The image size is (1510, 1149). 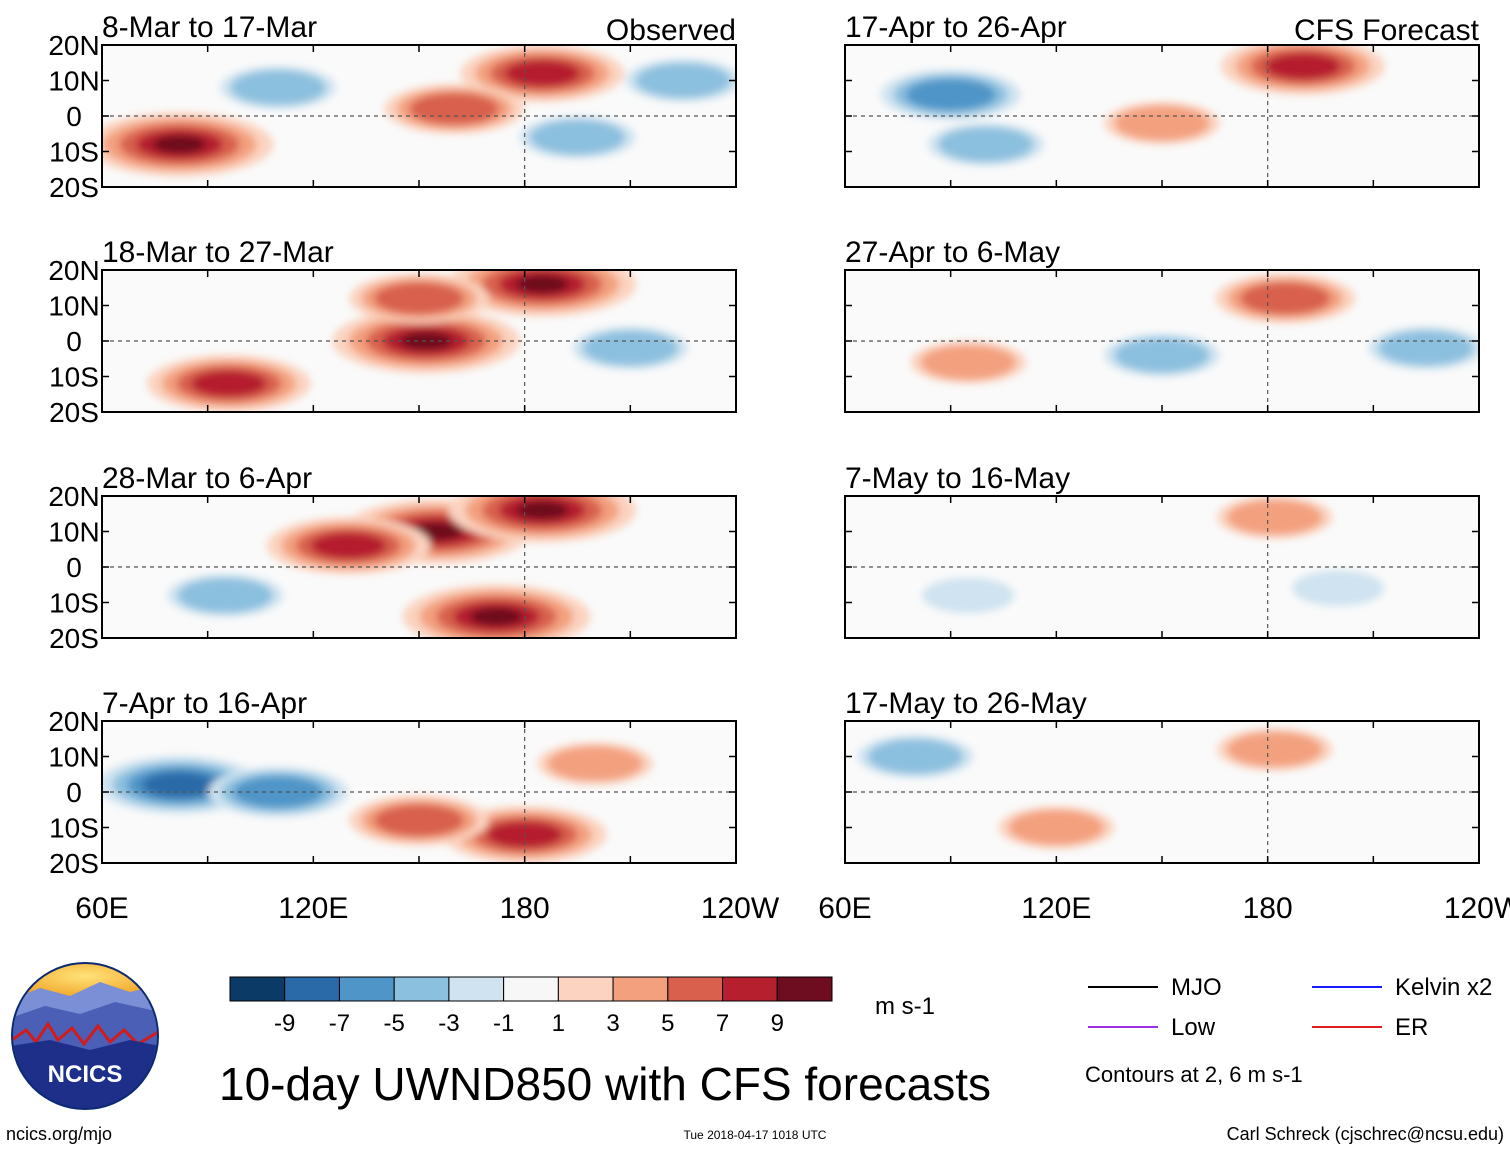 What do you see at coordinates (59, 1134) in the screenshot?
I see `footer-url: ncics.org/mjo` at bounding box center [59, 1134].